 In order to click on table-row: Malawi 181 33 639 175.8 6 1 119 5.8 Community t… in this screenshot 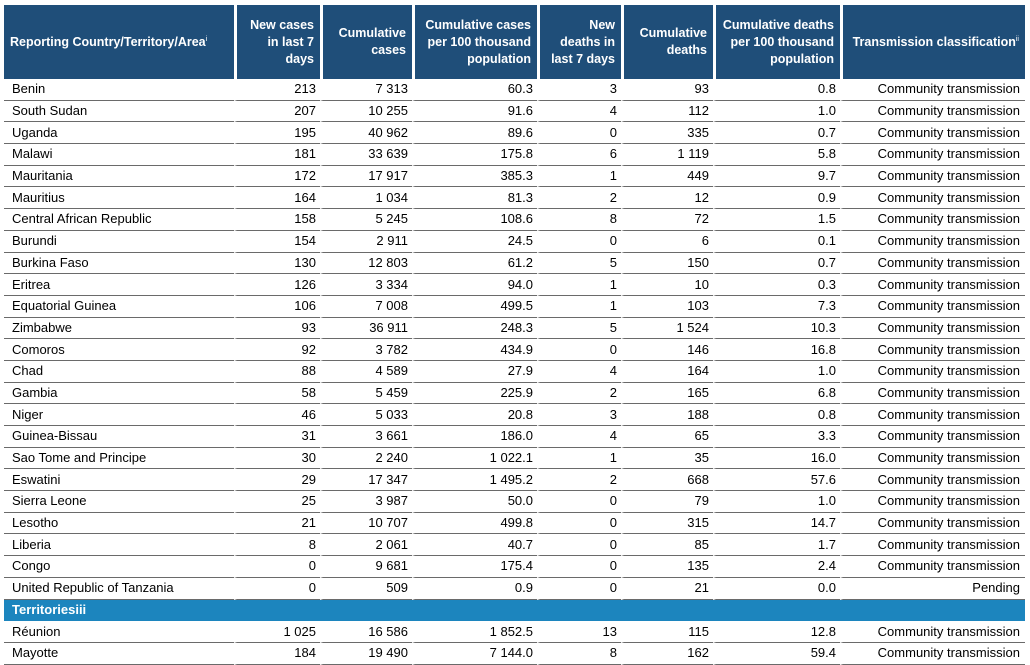, I will do `click(514, 155)`.